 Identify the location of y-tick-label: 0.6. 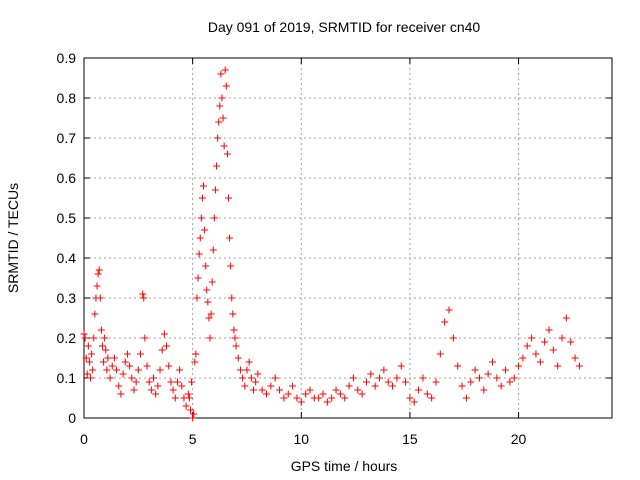
(67, 178).